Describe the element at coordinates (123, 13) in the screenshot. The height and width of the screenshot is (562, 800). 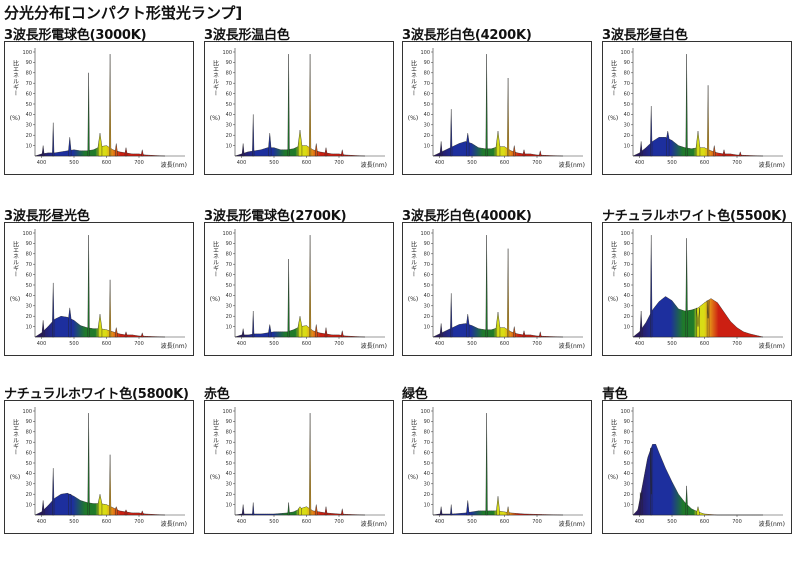
I see `page-title: 分光分布[コンパクト形蛍光ランプ]` at that location.